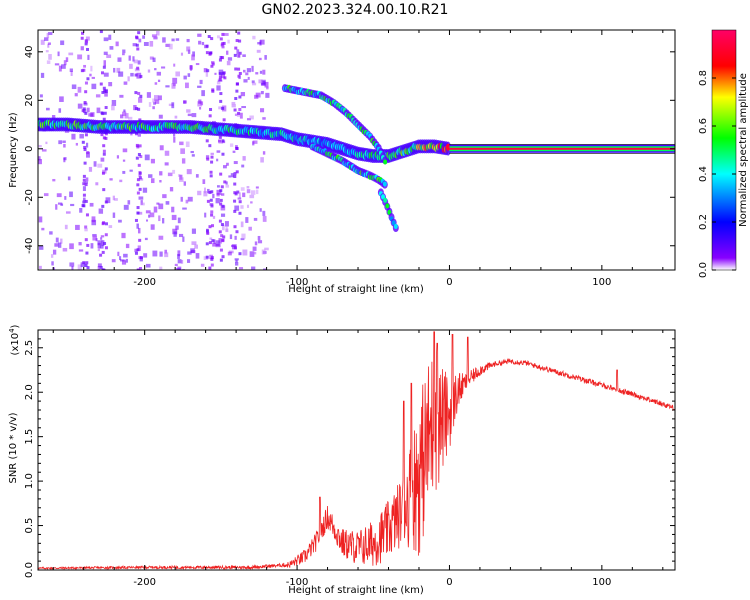 The image size is (750, 600). Describe the element at coordinates (387, 206) in the screenshot. I see `secondary-track-cell` at that location.